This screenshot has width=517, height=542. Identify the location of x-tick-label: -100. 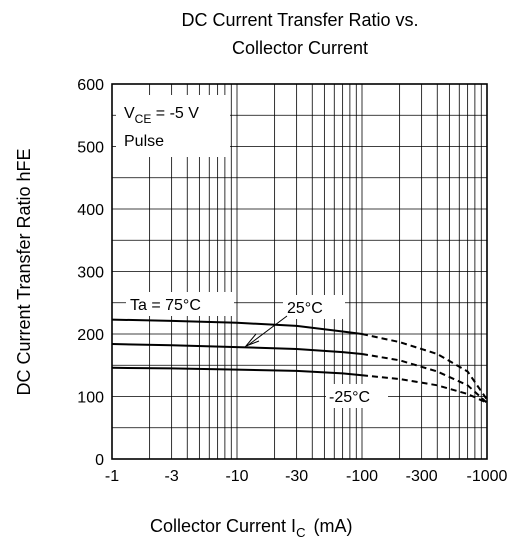
(362, 476).